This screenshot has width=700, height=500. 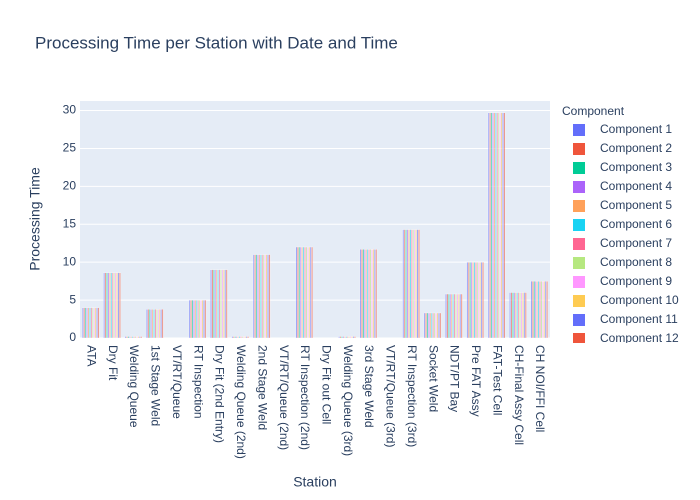 What do you see at coordinates (70, 186) in the screenshot?
I see `y-tick-label: 20` at bounding box center [70, 186].